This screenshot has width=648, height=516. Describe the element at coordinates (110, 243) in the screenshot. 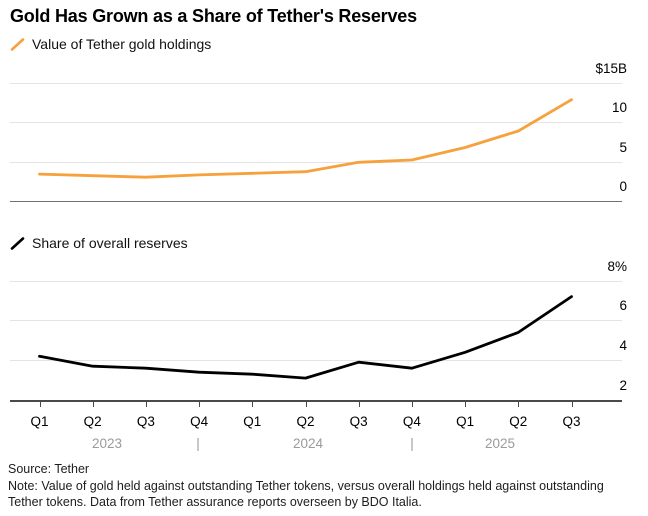

I see `legend-share-reserves-label: Share of overall reserves` at that location.